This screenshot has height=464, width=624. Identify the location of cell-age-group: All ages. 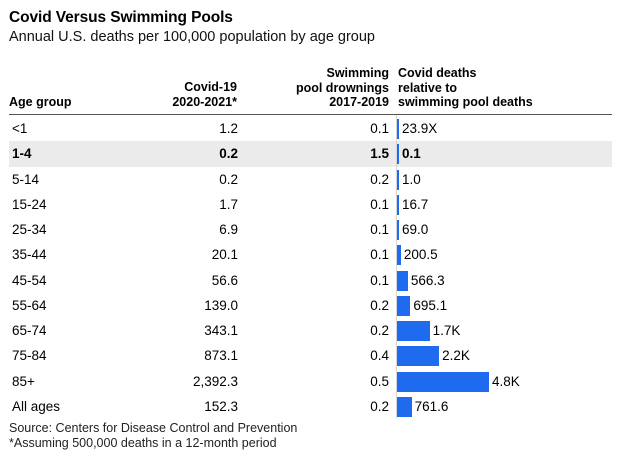
(36, 406).